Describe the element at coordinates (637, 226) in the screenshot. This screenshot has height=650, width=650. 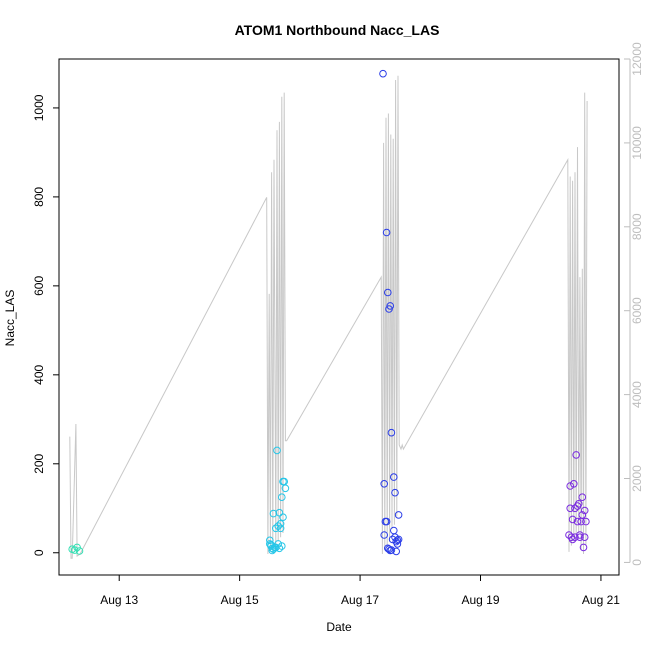
I see `y2-tick-label: 8000` at that location.